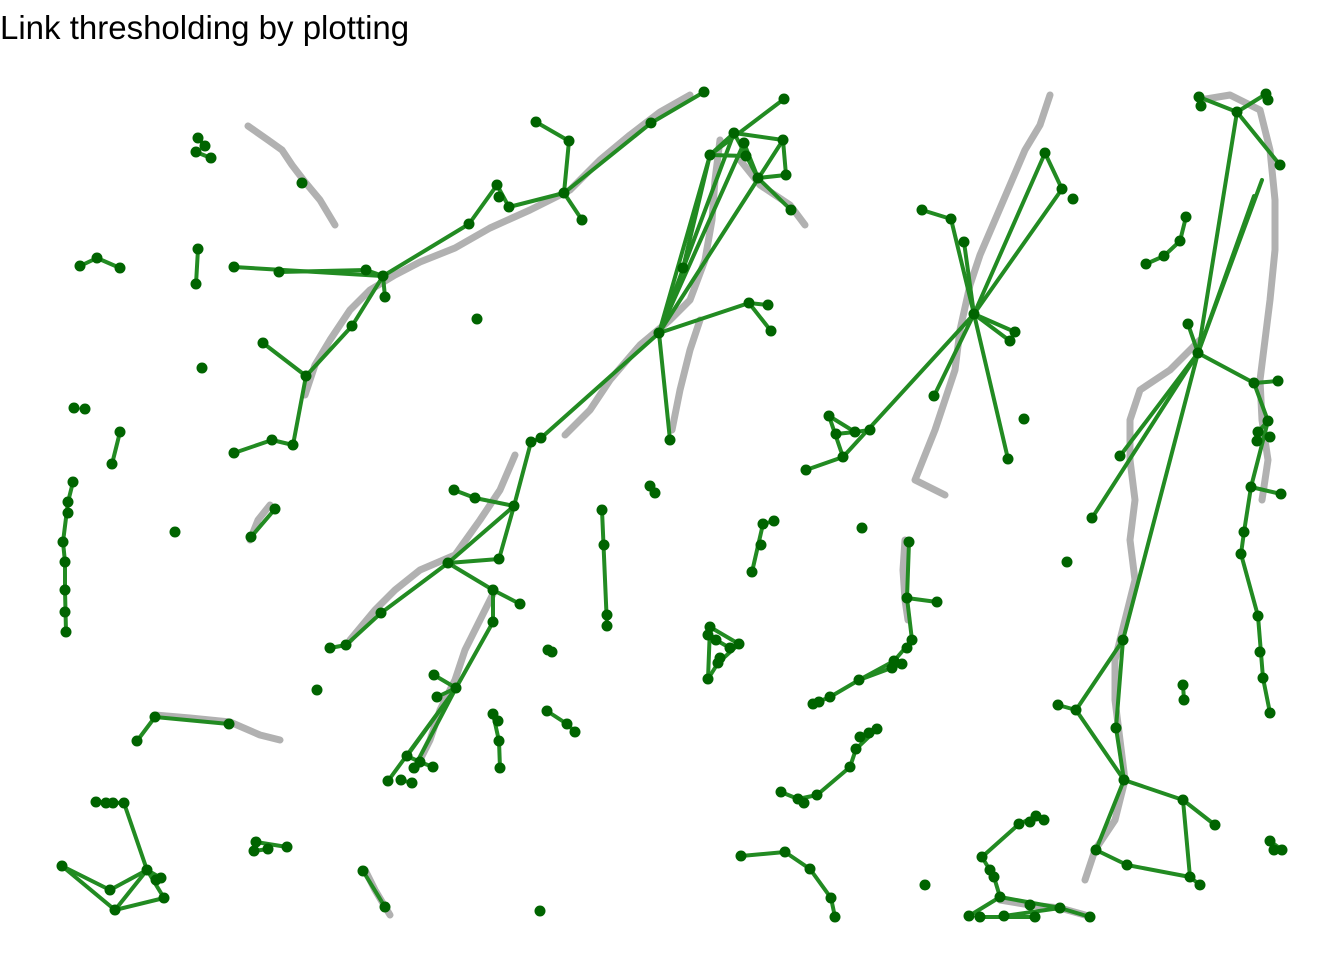 This screenshot has width=1344, height=960. Describe the element at coordinates (432, 547) in the screenshot. I see `stream-segment` at that location.